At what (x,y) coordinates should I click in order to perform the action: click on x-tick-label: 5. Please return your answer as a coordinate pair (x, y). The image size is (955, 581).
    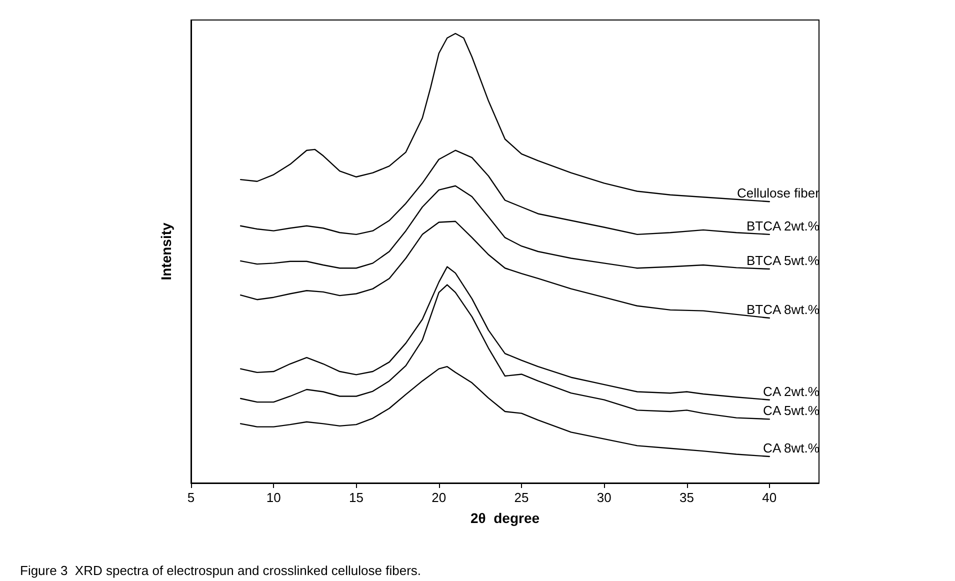
    Looking at the image, I should click on (191, 497).